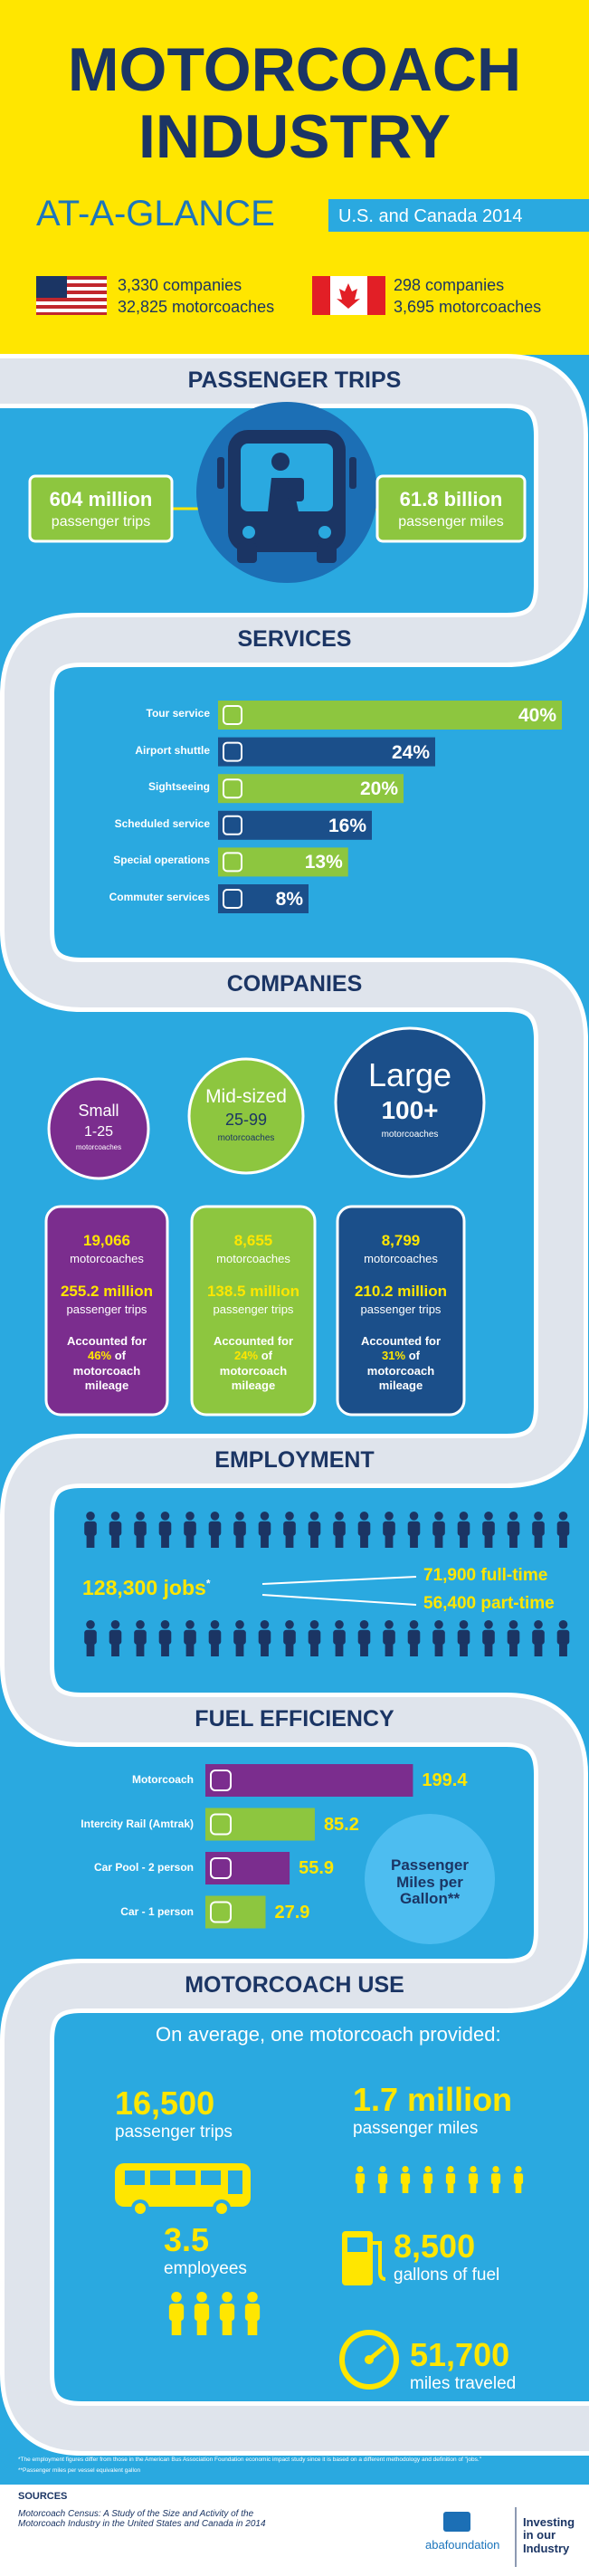  What do you see at coordinates (165, 2103) in the screenshot?
I see `use-value: 16,500` at bounding box center [165, 2103].